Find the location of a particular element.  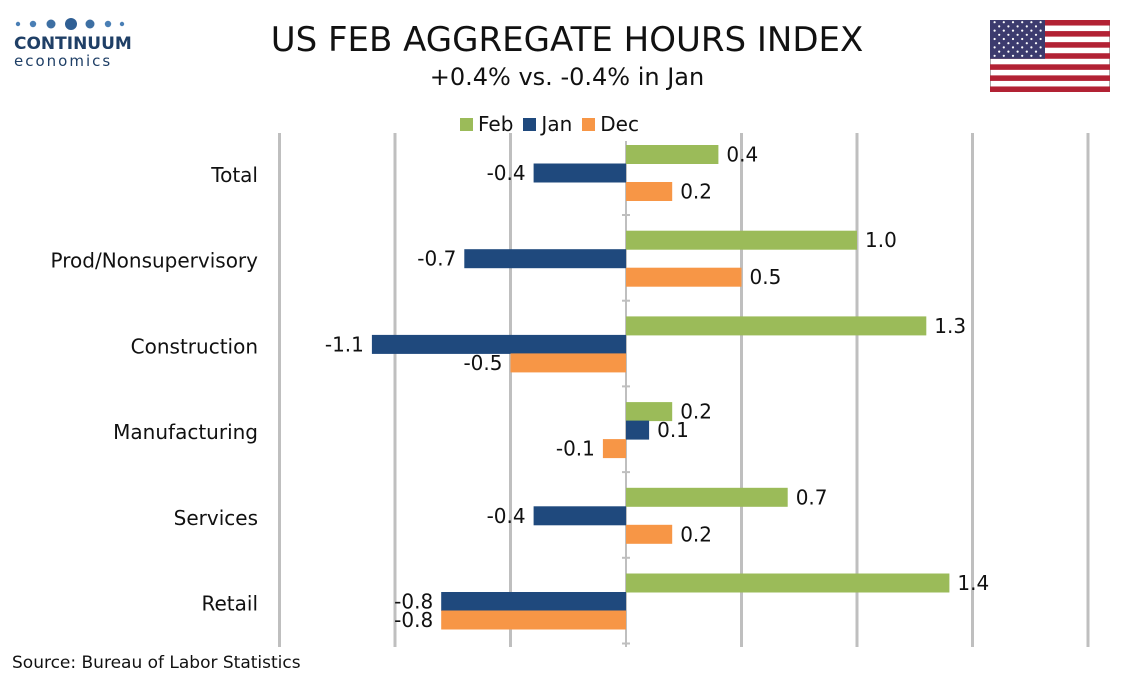

data-label-jan: -0.7 is located at coordinates (436, 259).